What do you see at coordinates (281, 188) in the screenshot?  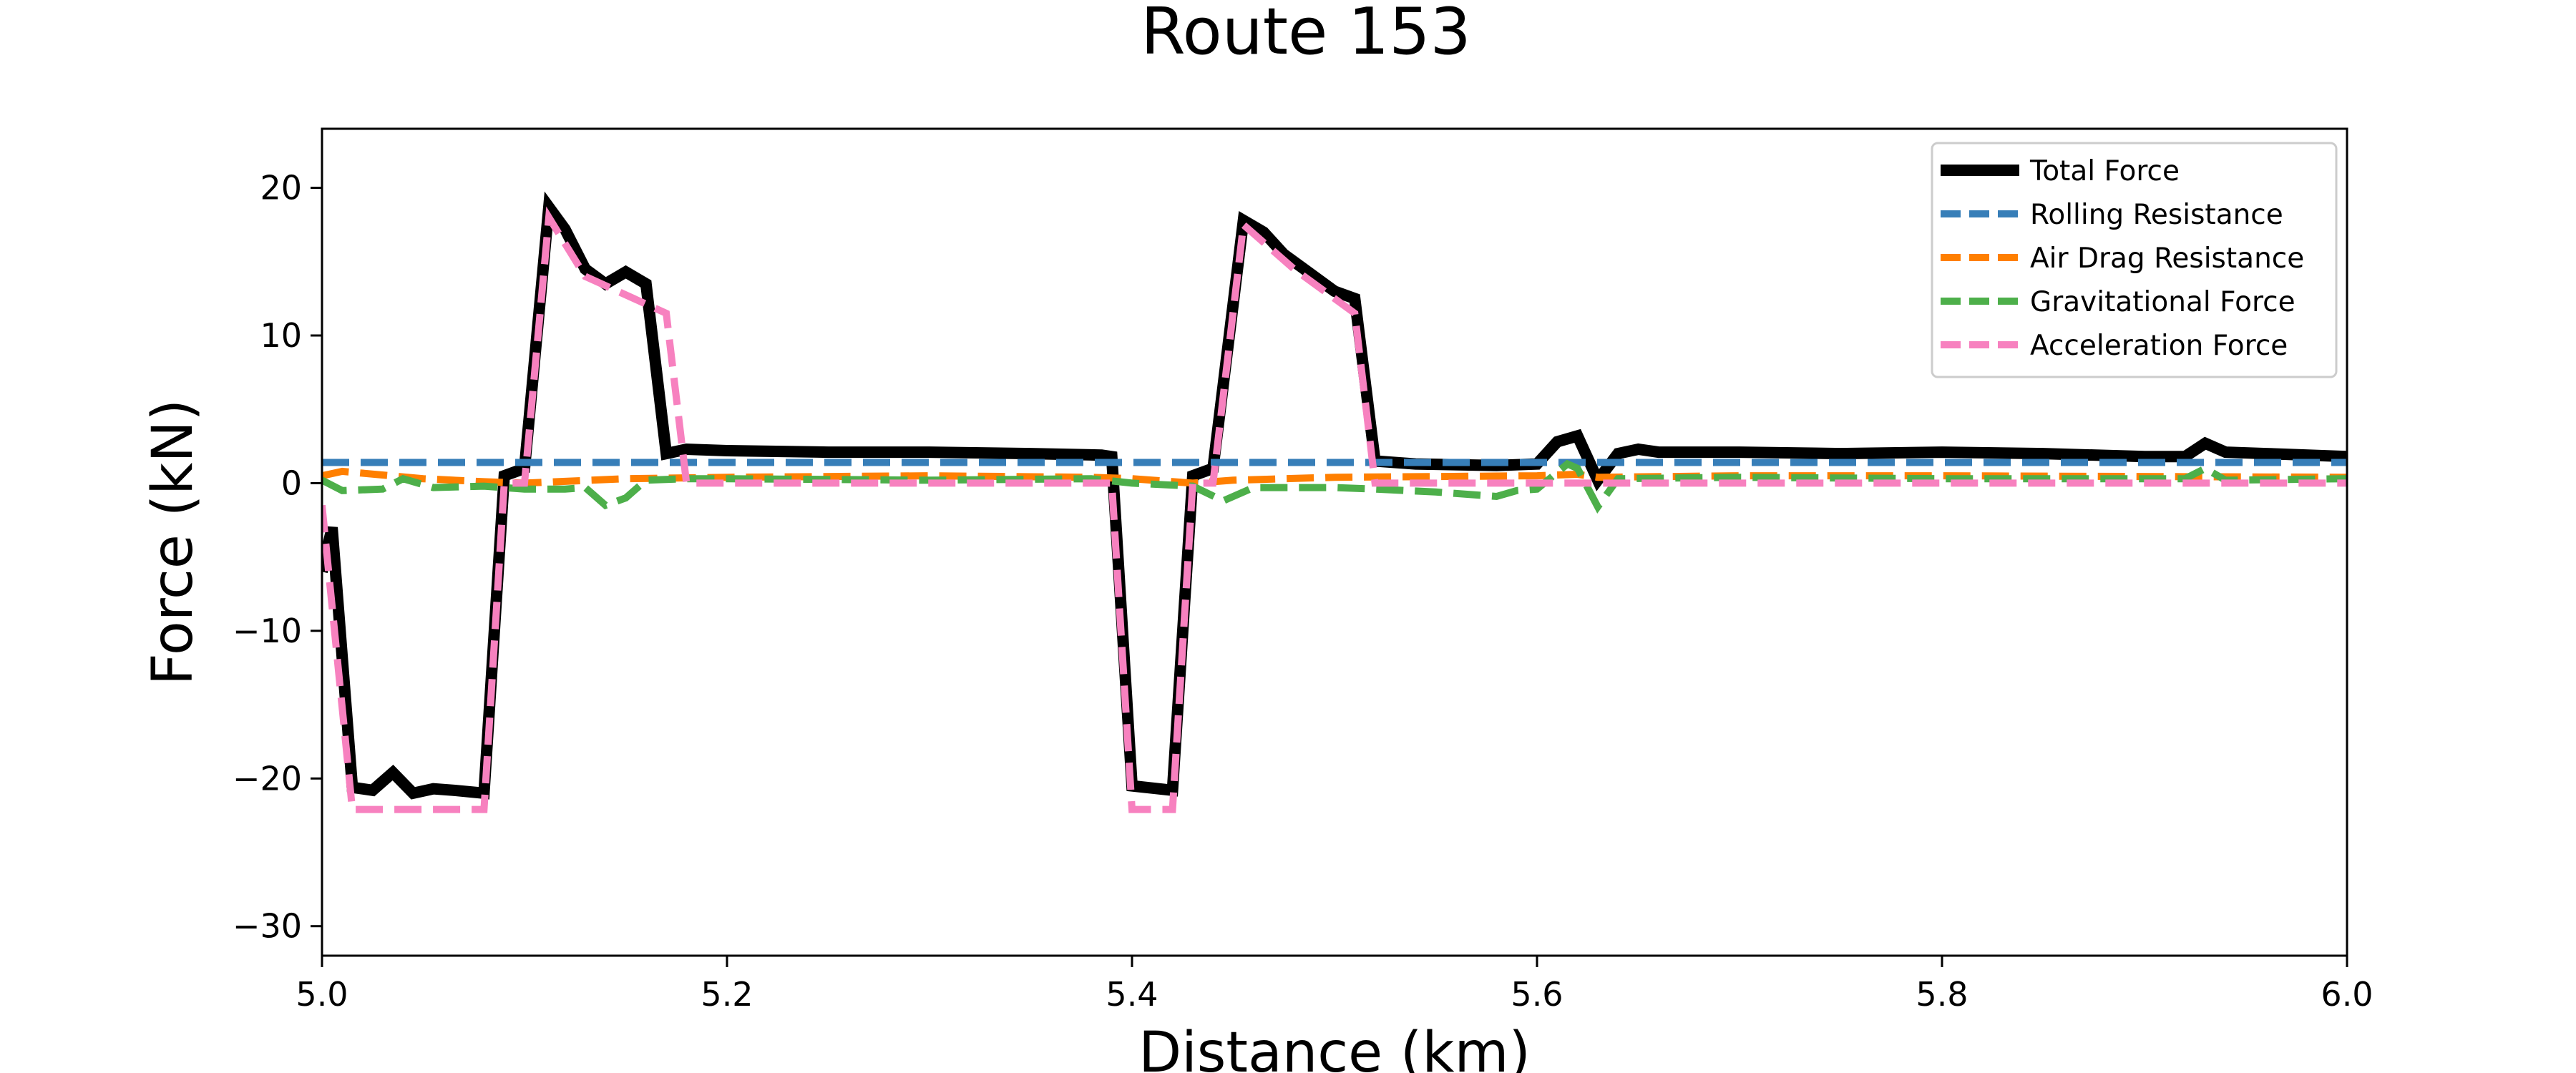 I see `y-tick-label: 20` at bounding box center [281, 188].